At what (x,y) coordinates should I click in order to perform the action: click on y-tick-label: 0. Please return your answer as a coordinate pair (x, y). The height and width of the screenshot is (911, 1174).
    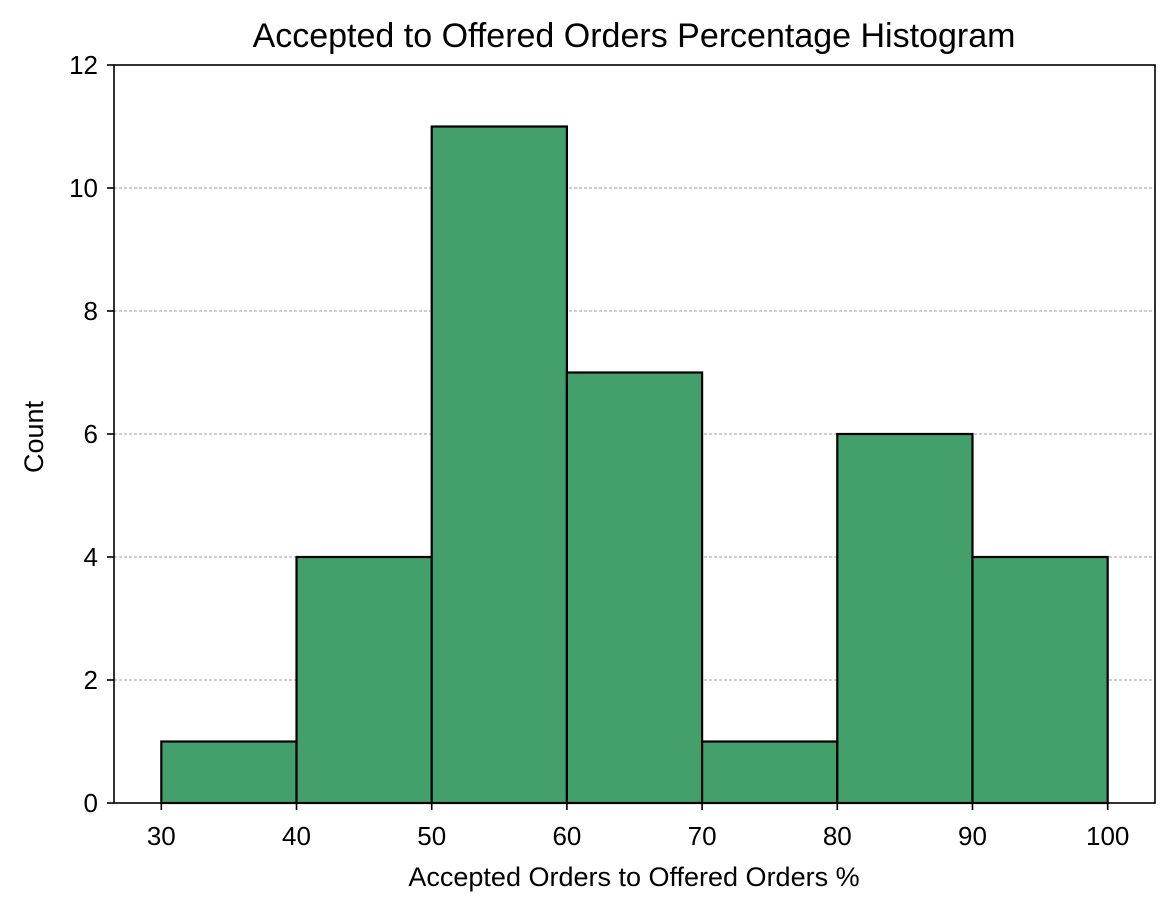
    Looking at the image, I should click on (91, 803).